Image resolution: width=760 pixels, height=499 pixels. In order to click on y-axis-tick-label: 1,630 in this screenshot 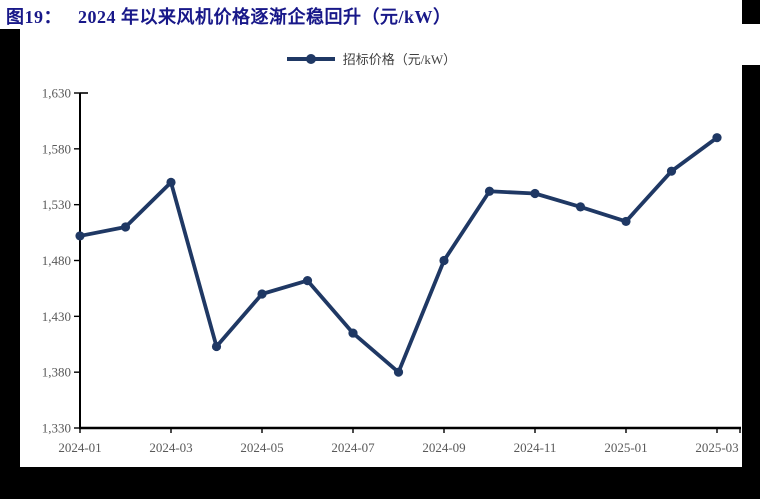, I will do `click(56, 93)`.